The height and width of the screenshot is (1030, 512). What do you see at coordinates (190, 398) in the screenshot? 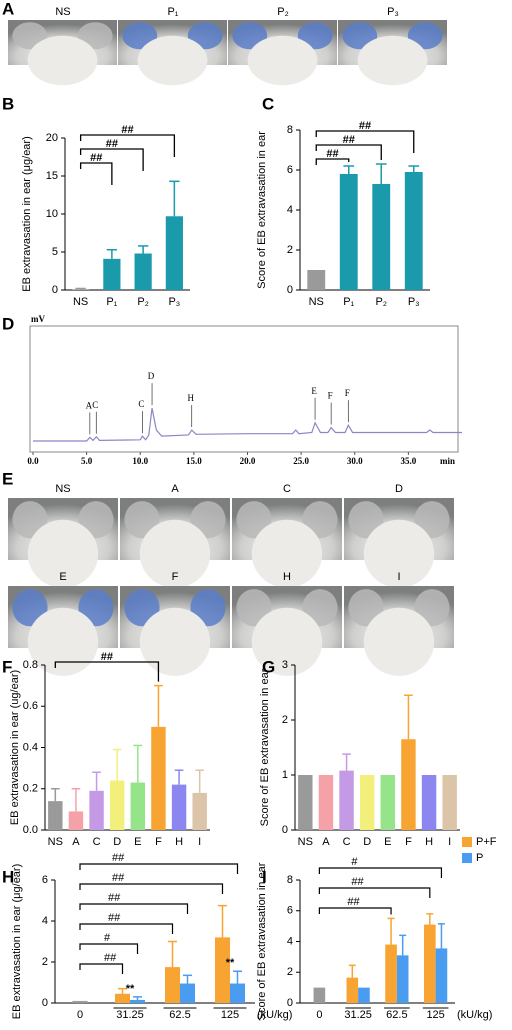
I see `peak-label: H` at bounding box center [190, 398].